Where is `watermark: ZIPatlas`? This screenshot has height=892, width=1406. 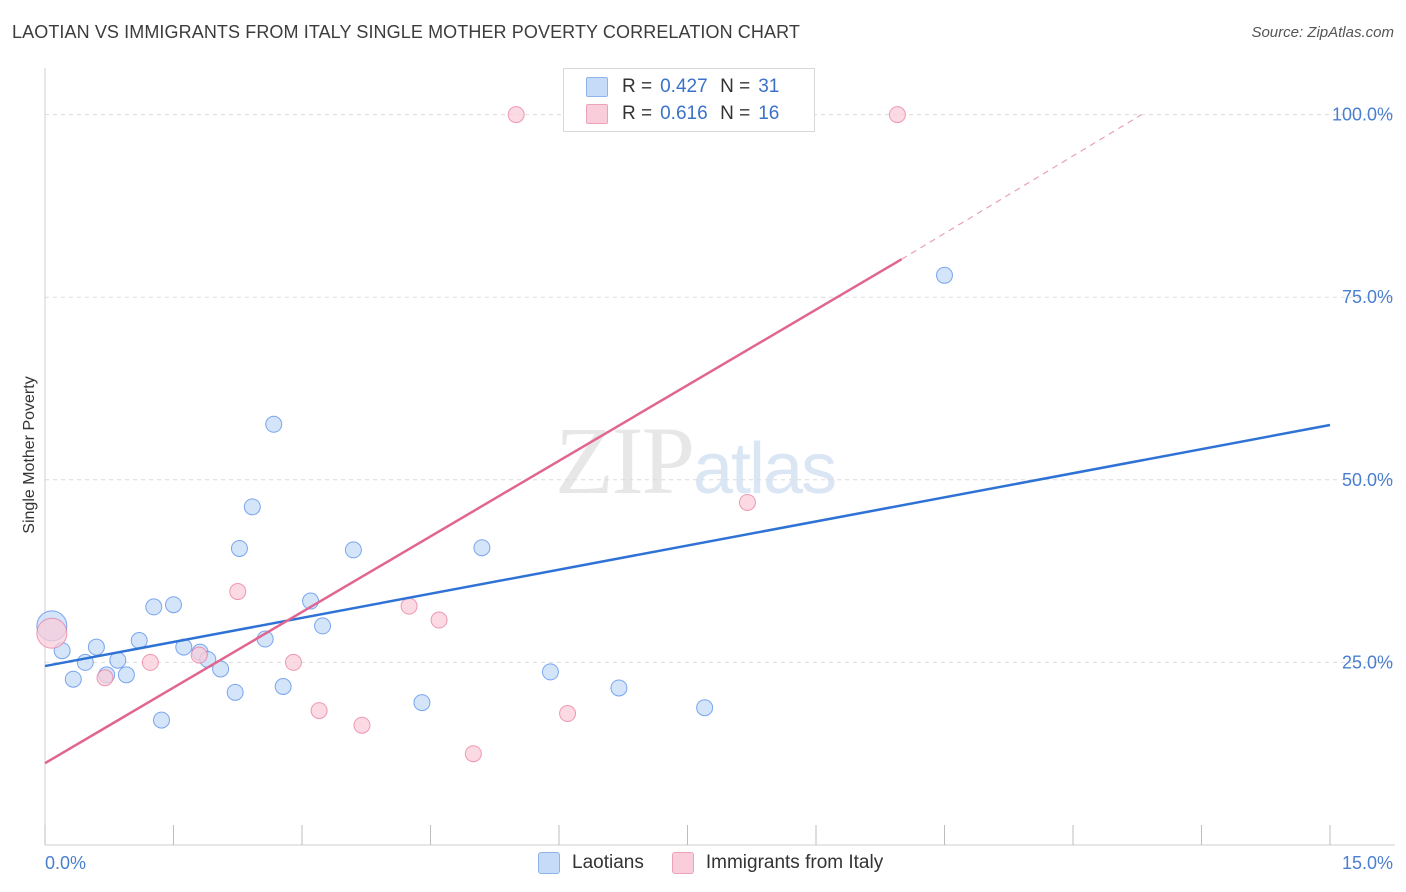 watermark: ZIPatlas is located at coordinates (696, 460).